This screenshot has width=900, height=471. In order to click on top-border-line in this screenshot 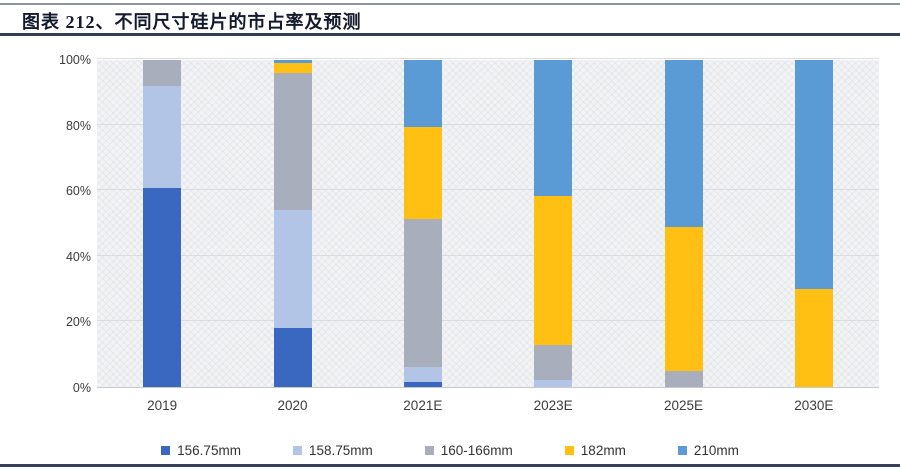, I will do `click(450, 4)`.